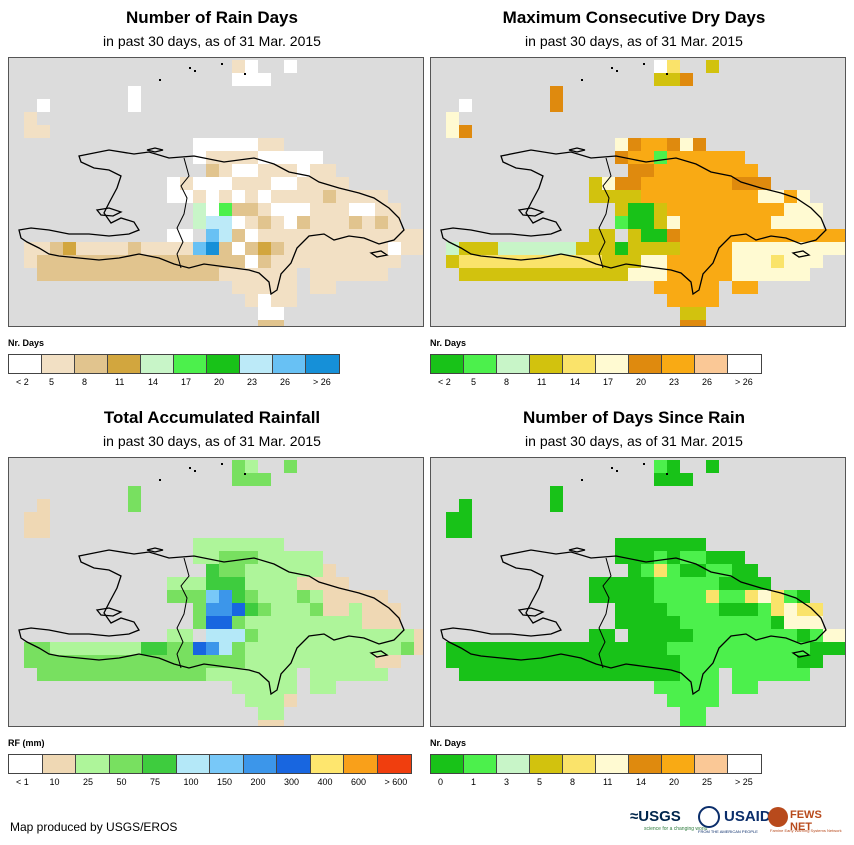 Image resolution: width=854 pixels, height=845 pixels. I want to click on usaid-seal-icon, so click(709, 817).